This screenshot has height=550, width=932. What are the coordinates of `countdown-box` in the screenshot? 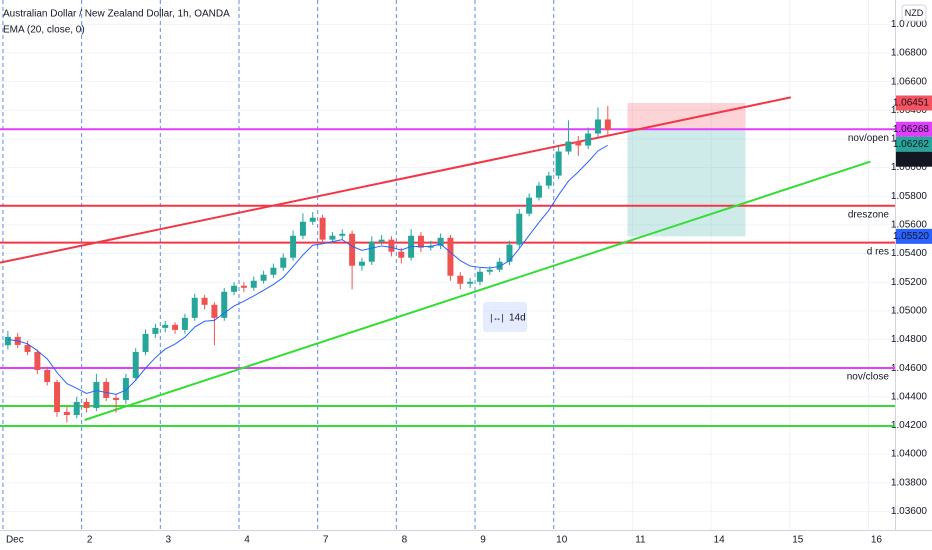 It's located at (914, 159).